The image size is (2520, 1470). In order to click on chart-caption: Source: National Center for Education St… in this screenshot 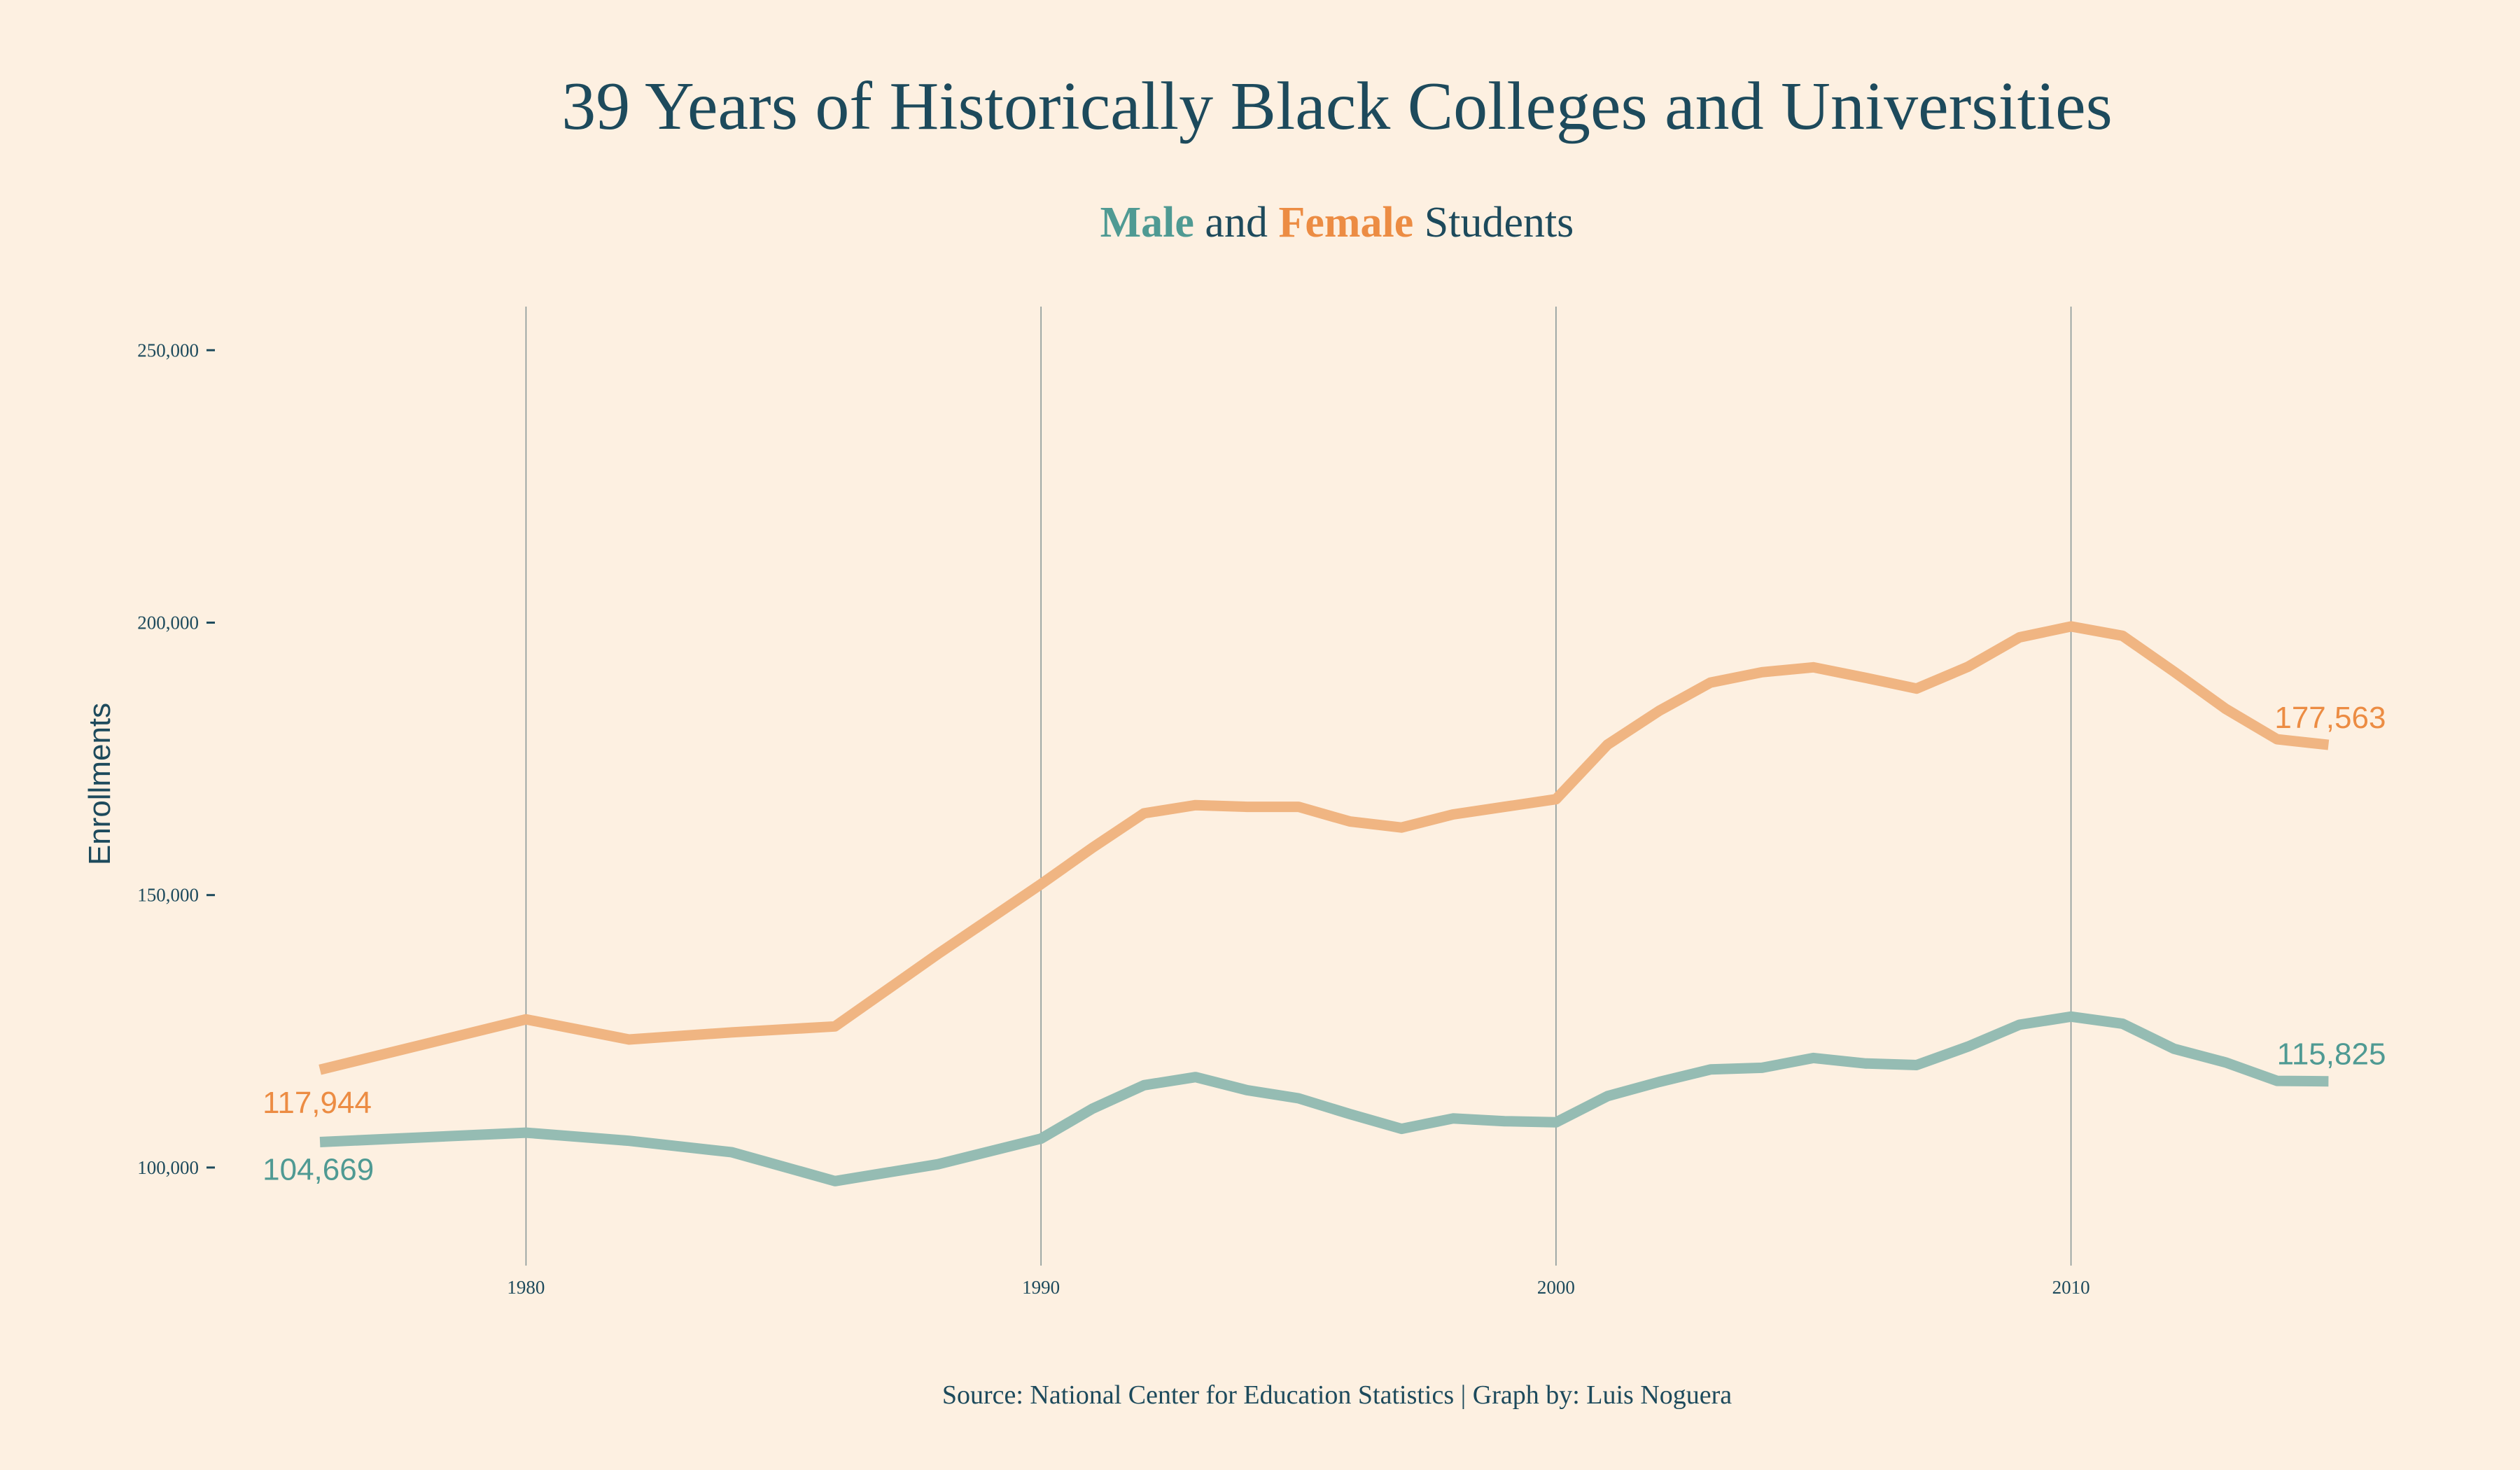, I will do `click(1337, 1395)`.